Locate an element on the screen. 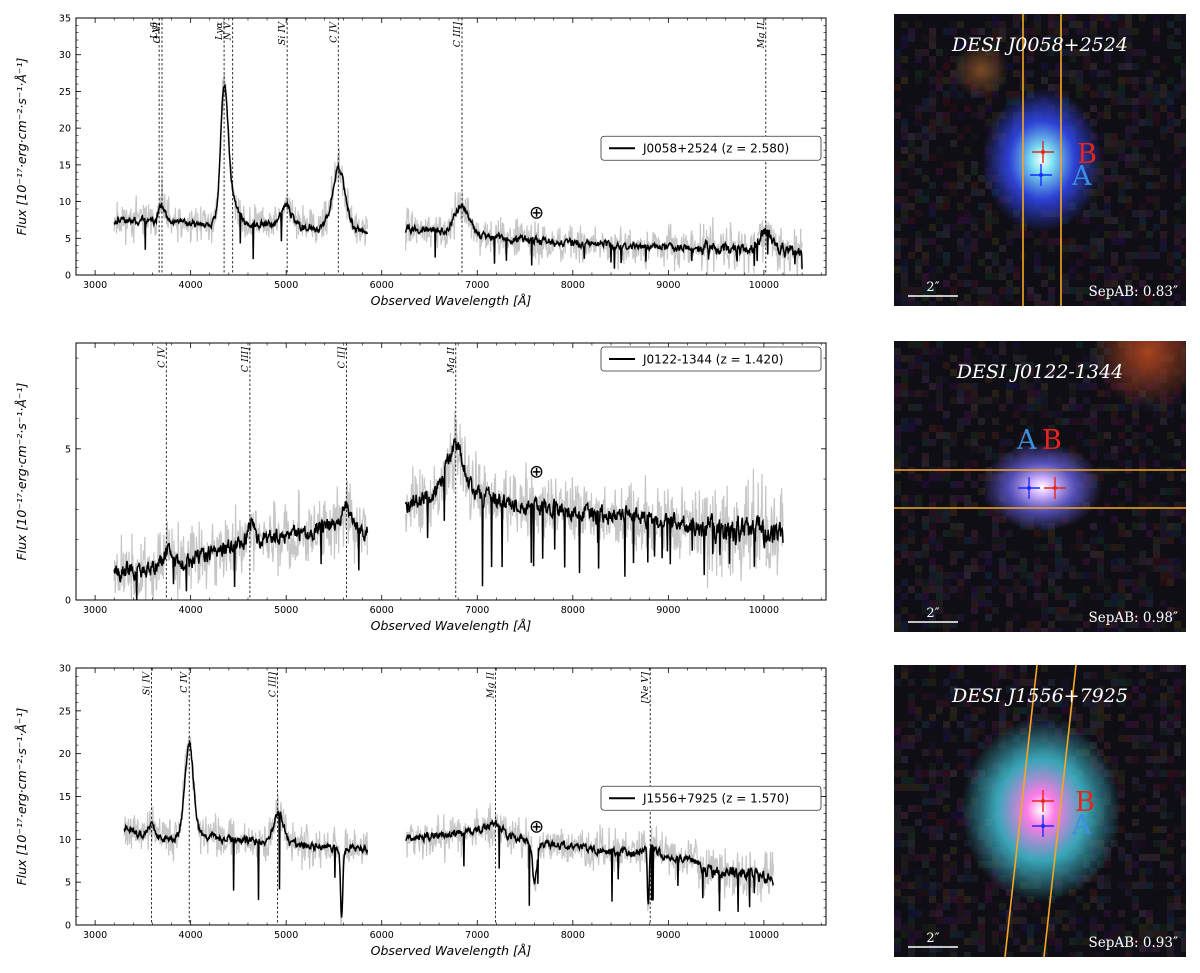  y-tick-label: 30 is located at coordinates (65, 55).